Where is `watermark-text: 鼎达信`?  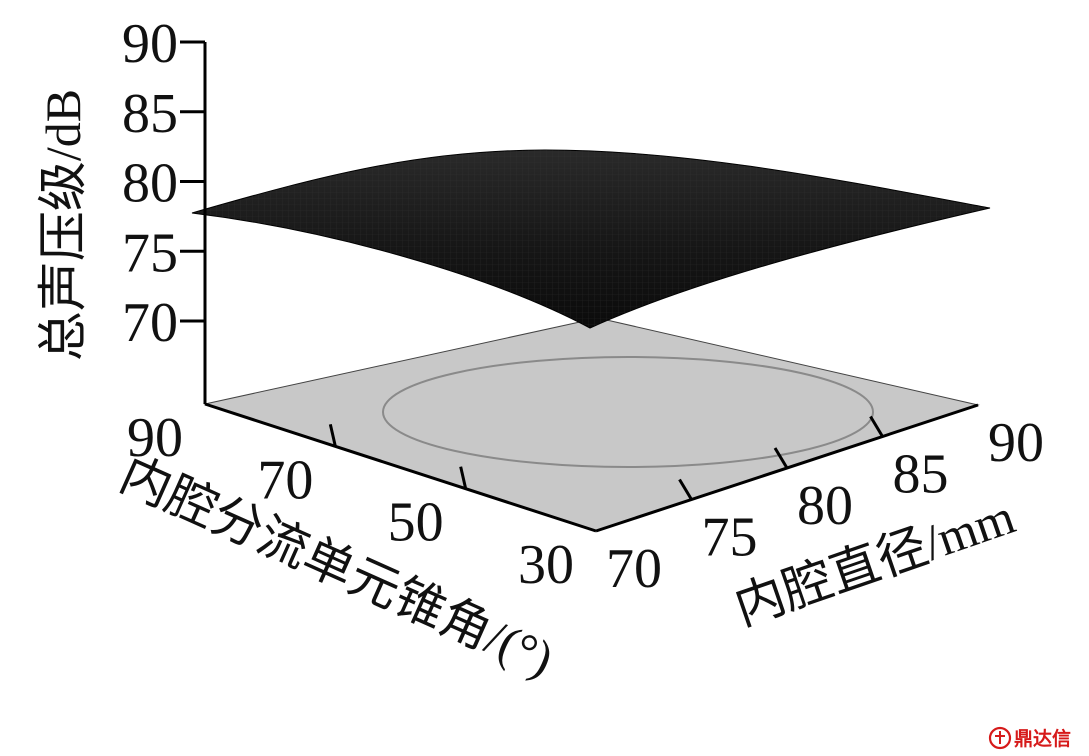 watermark-text: 鼎达信 is located at coordinates (1042, 738).